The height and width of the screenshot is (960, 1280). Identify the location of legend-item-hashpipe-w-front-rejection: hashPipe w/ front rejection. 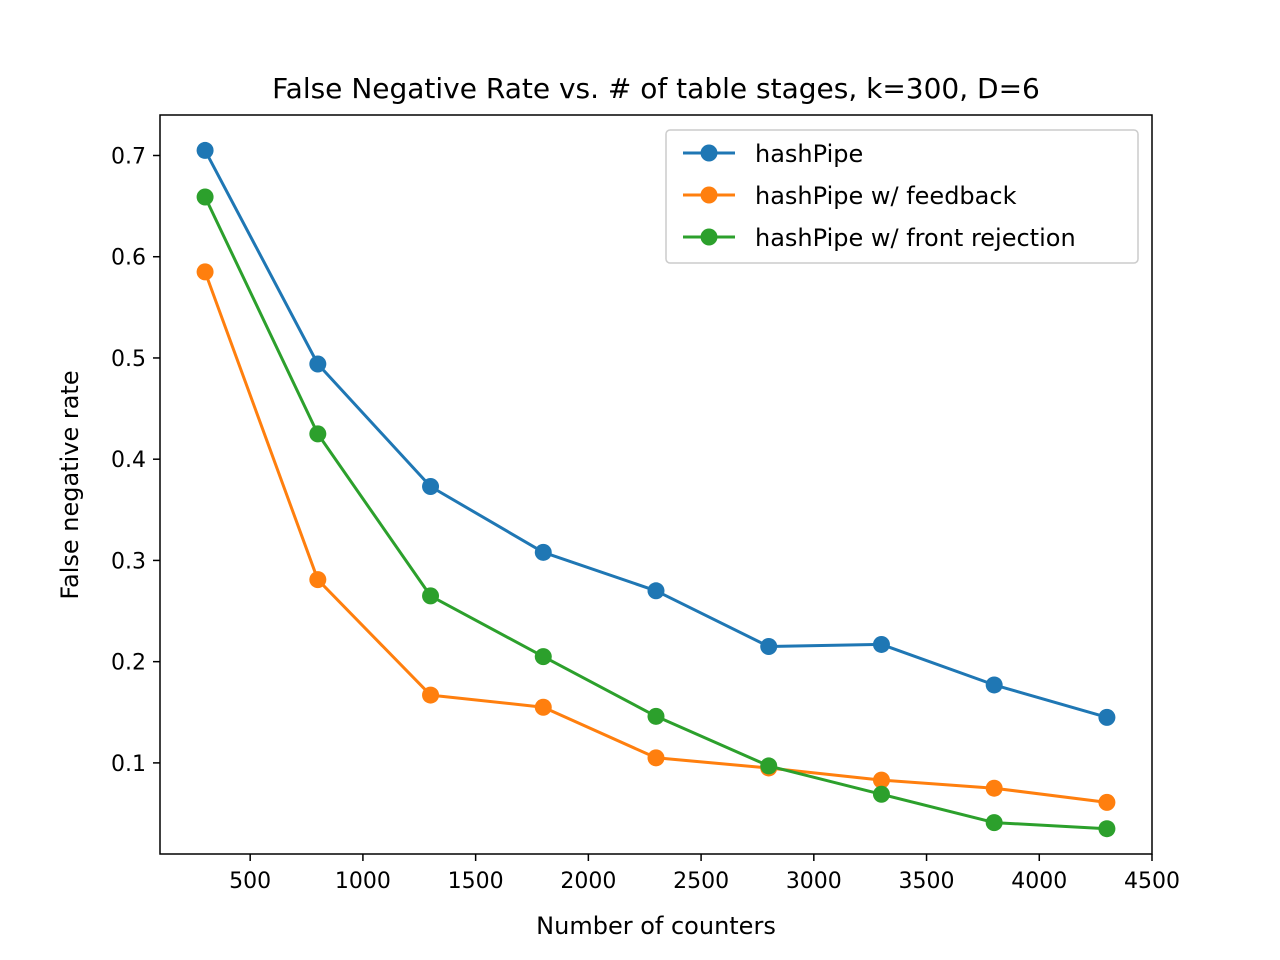
(879, 238).